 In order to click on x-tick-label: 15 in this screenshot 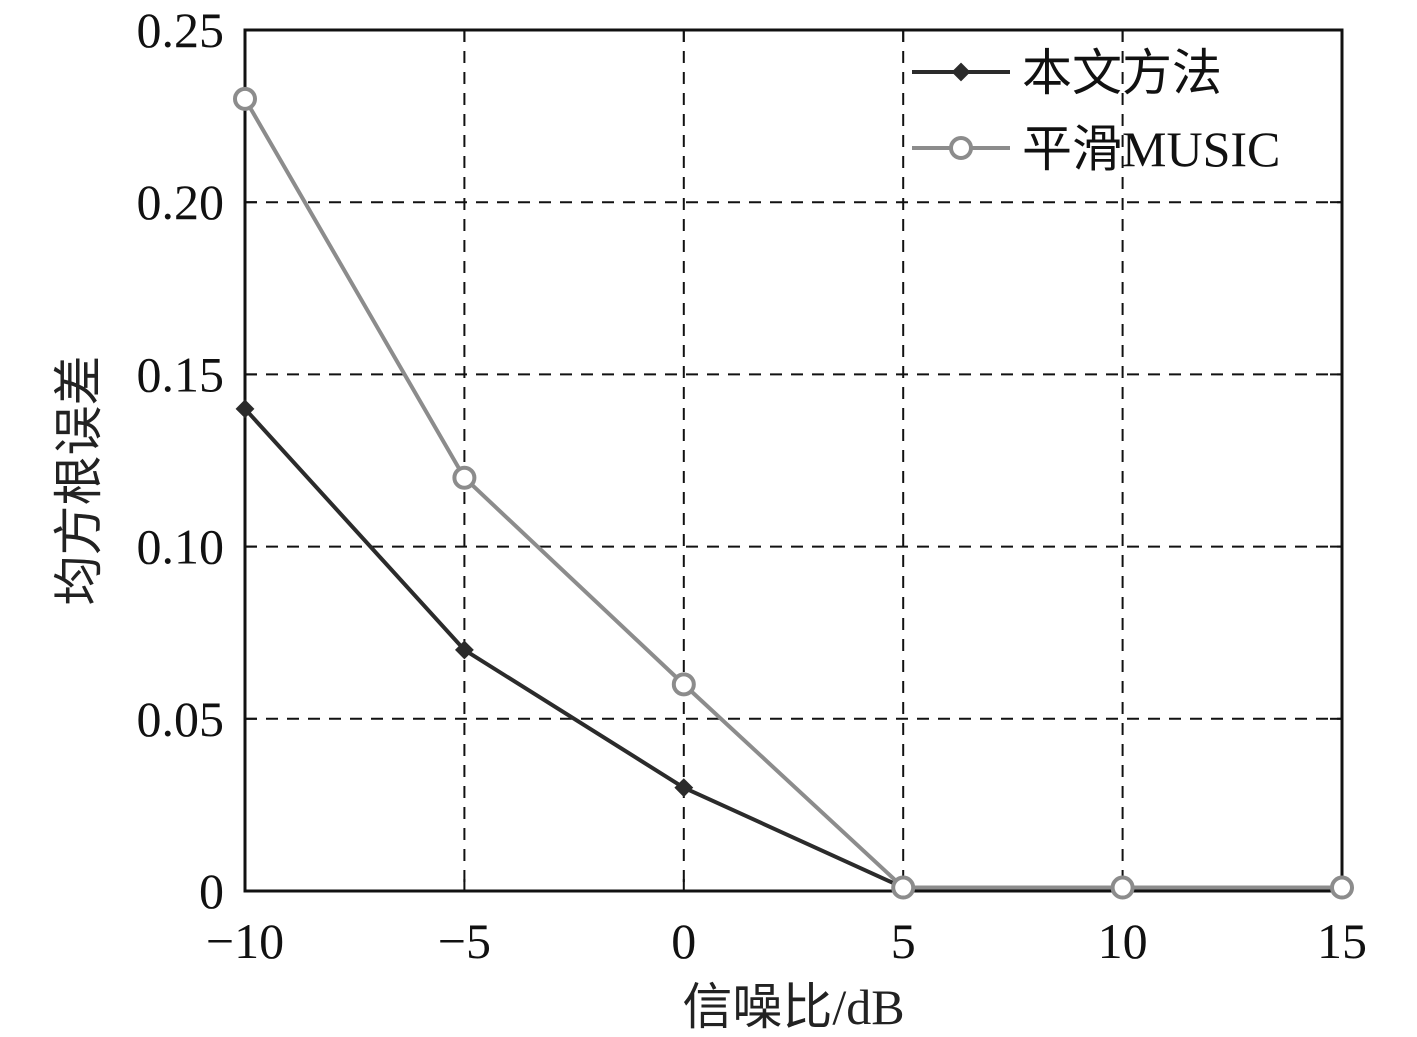, I will do `click(1342, 941)`.